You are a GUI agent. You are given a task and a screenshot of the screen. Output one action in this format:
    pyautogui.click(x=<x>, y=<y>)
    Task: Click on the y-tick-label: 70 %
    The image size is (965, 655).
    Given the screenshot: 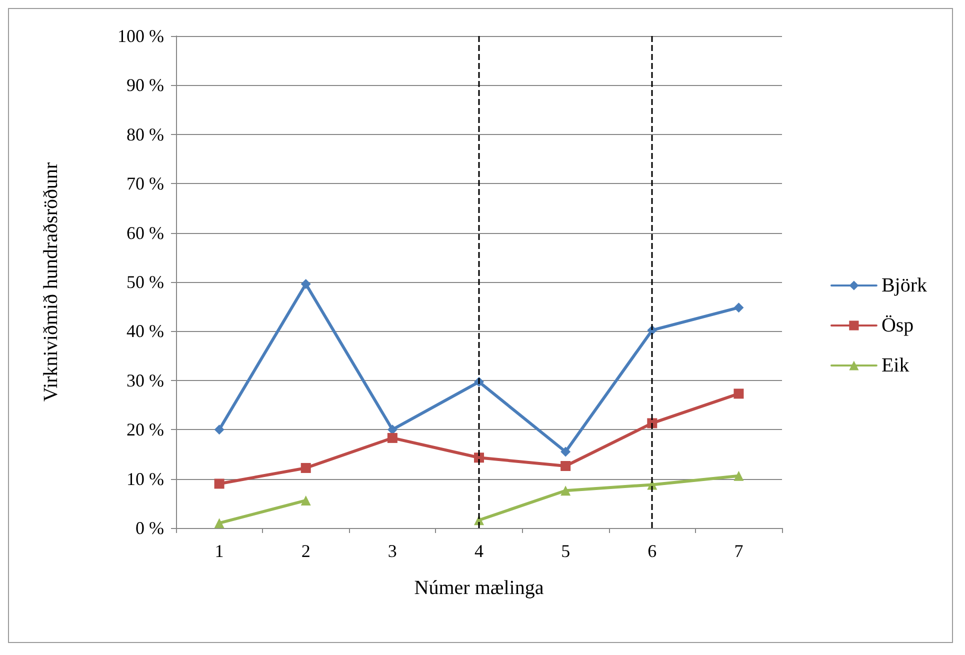 What is the action you would take?
    pyautogui.click(x=145, y=184)
    